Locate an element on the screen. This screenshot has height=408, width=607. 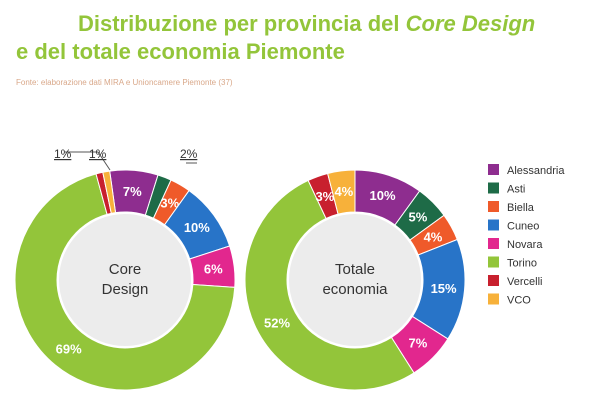
legend-label-torino: Torino is located at coordinates (522, 264).